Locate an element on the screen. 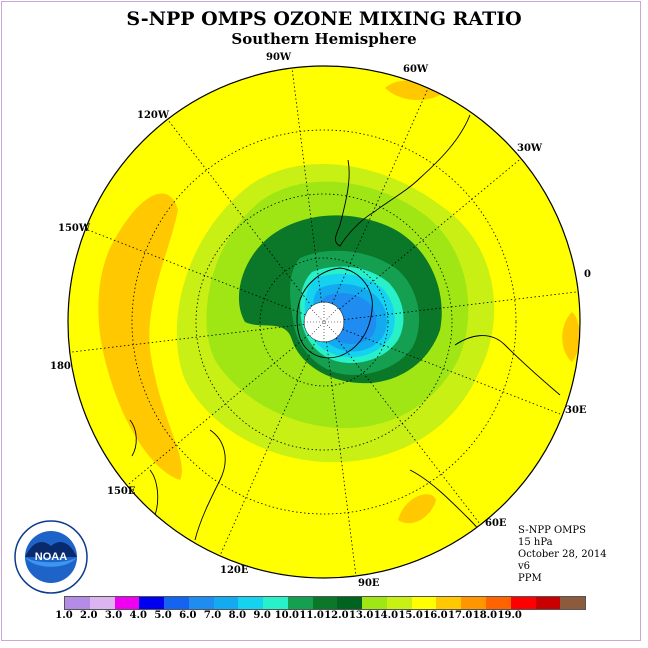  map-subtitle: Southern Hemisphere is located at coordinates (324, 39).